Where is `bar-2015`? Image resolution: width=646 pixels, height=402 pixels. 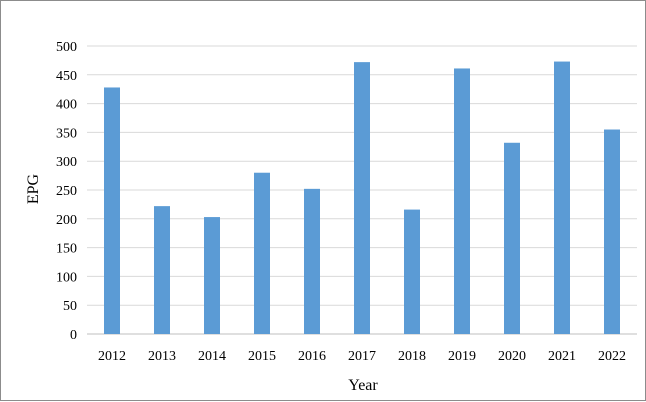 bar-2015 is located at coordinates (262, 253).